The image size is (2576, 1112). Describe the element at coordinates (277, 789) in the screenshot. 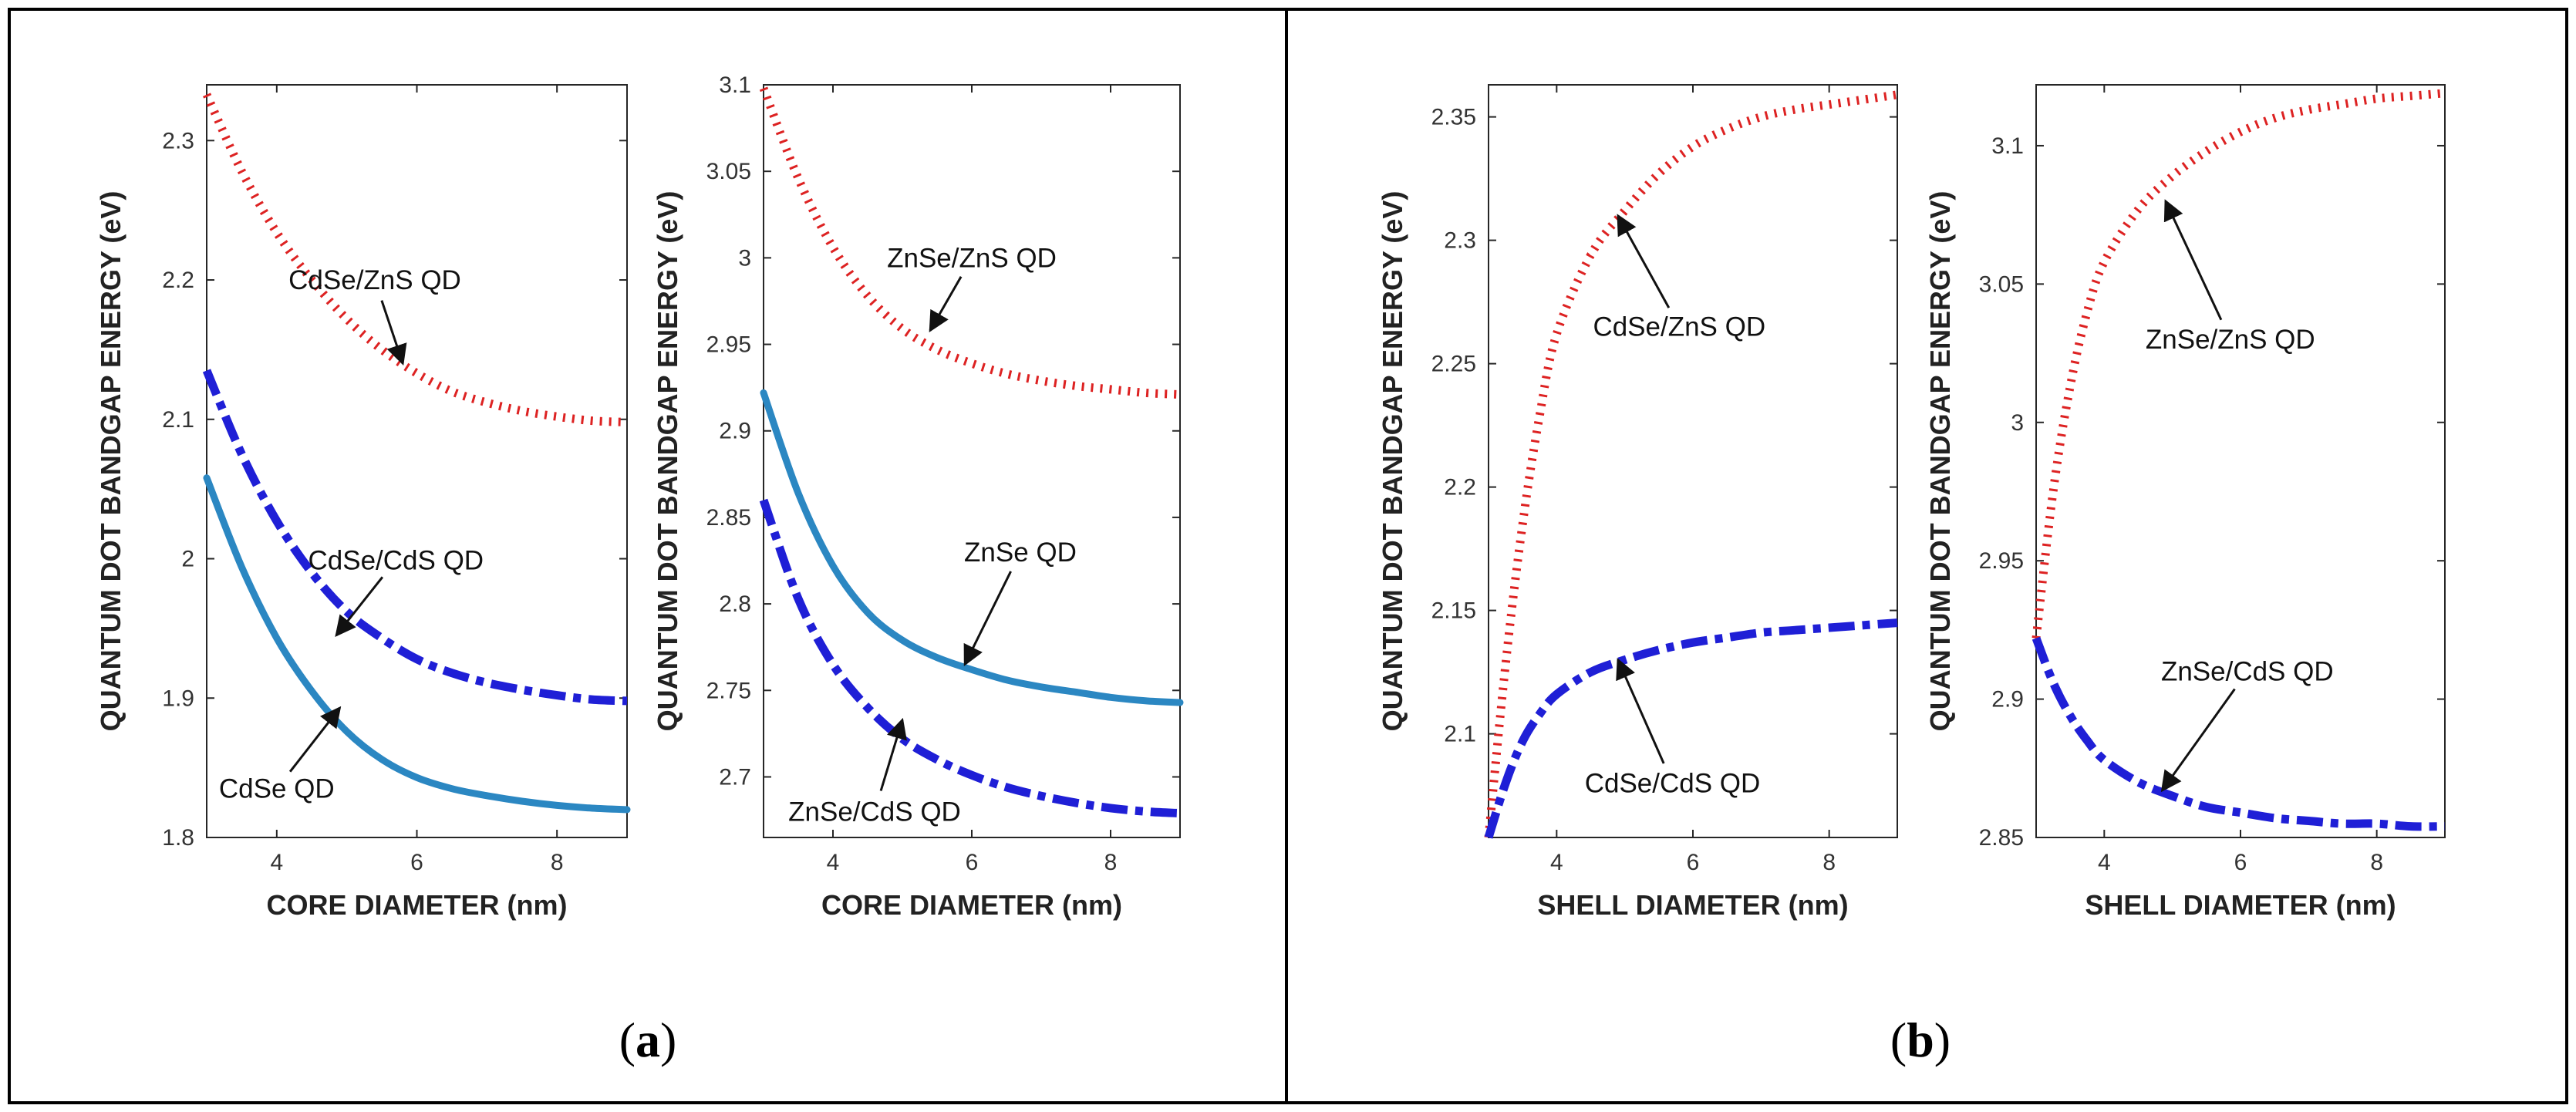

I see `annotation-label: CdSe QD` at that location.